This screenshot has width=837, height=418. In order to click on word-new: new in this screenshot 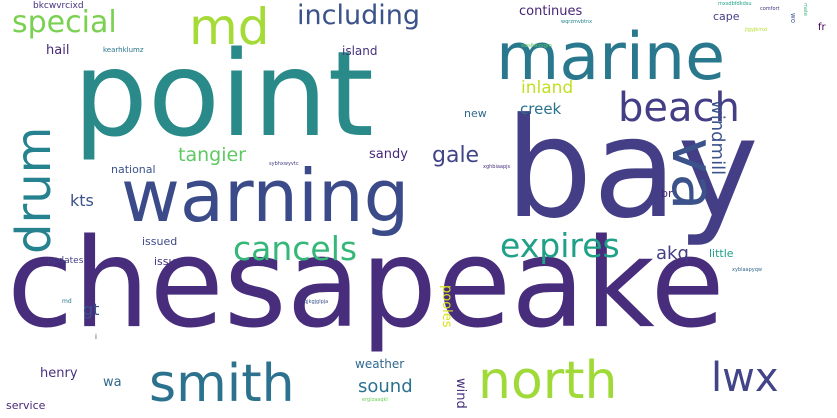, I will do `click(475, 113)`.